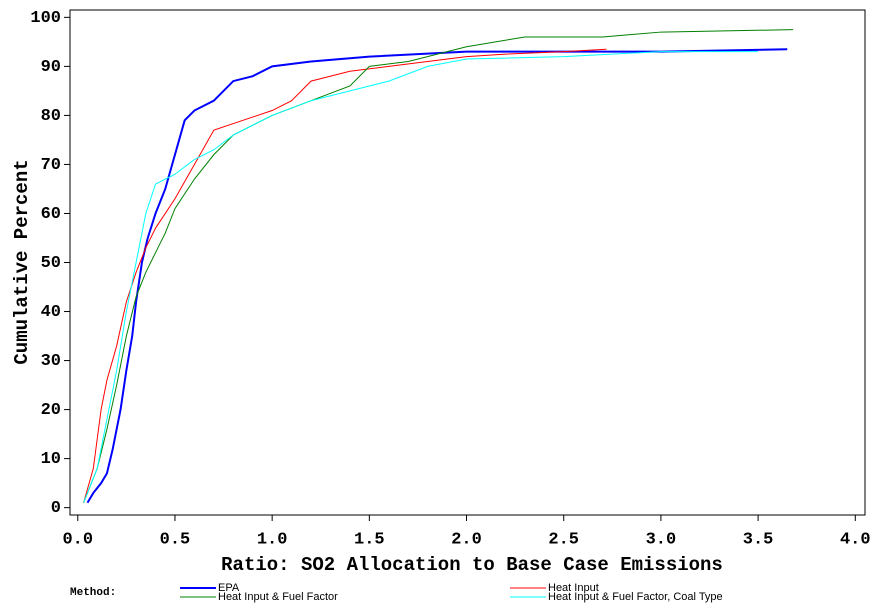  Describe the element at coordinates (661, 539) in the screenshot. I see `x-tick-label: 3.0` at that location.